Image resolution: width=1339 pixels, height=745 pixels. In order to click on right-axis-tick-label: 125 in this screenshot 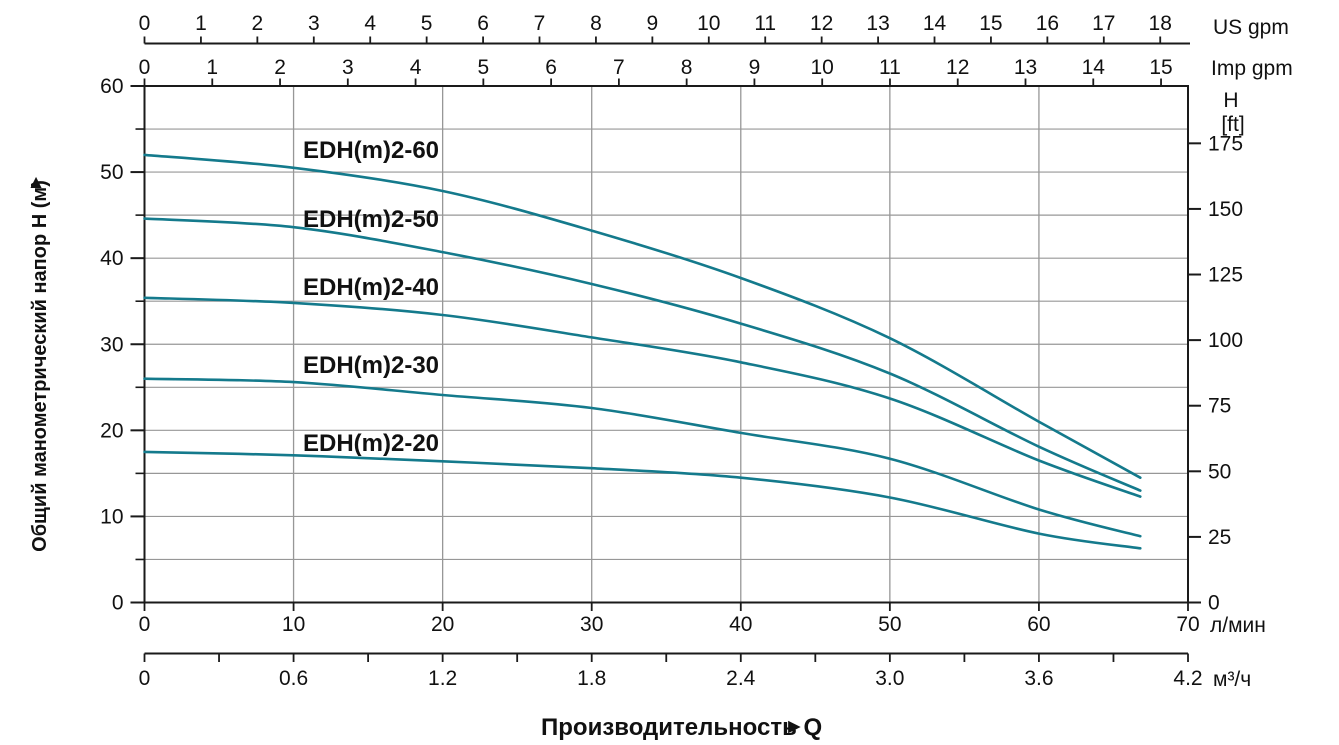, I will do `click(1225, 275)`.